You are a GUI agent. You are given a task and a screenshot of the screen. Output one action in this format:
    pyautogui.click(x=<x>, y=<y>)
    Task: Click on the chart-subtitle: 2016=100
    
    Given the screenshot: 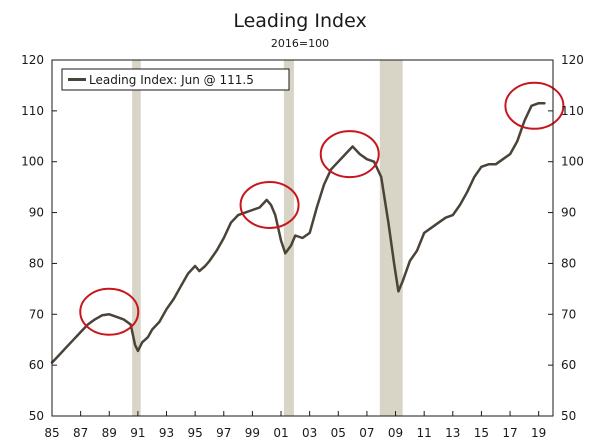 What is the action you would take?
    pyautogui.click(x=300, y=43)
    